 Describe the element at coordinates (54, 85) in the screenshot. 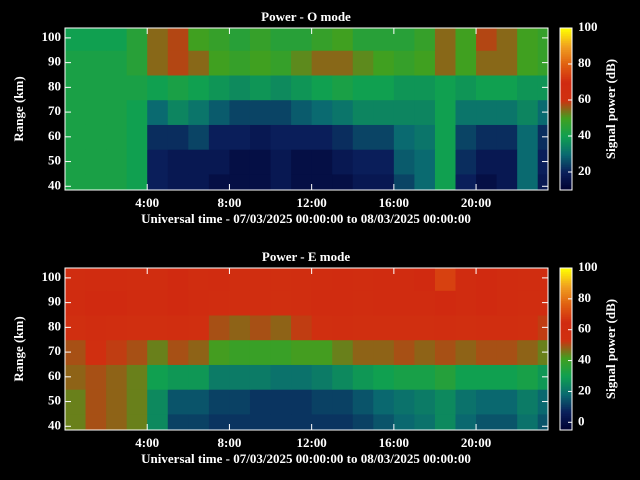

I see `y-tick-label: 80` at that location.